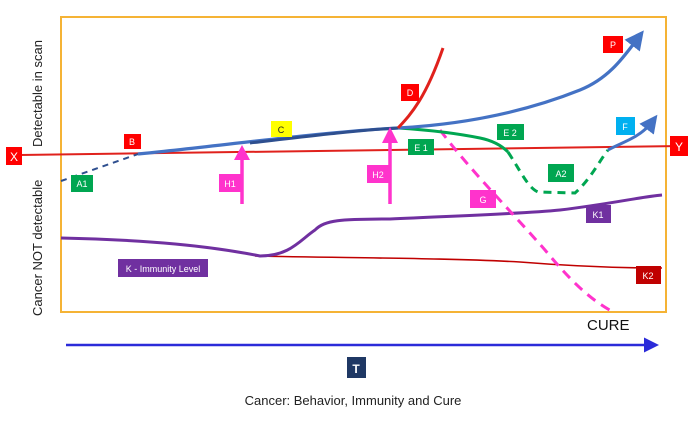 The image size is (694, 429). What do you see at coordinates (608, 325) in the screenshot?
I see `cure-label: CURE` at bounding box center [608, 325].